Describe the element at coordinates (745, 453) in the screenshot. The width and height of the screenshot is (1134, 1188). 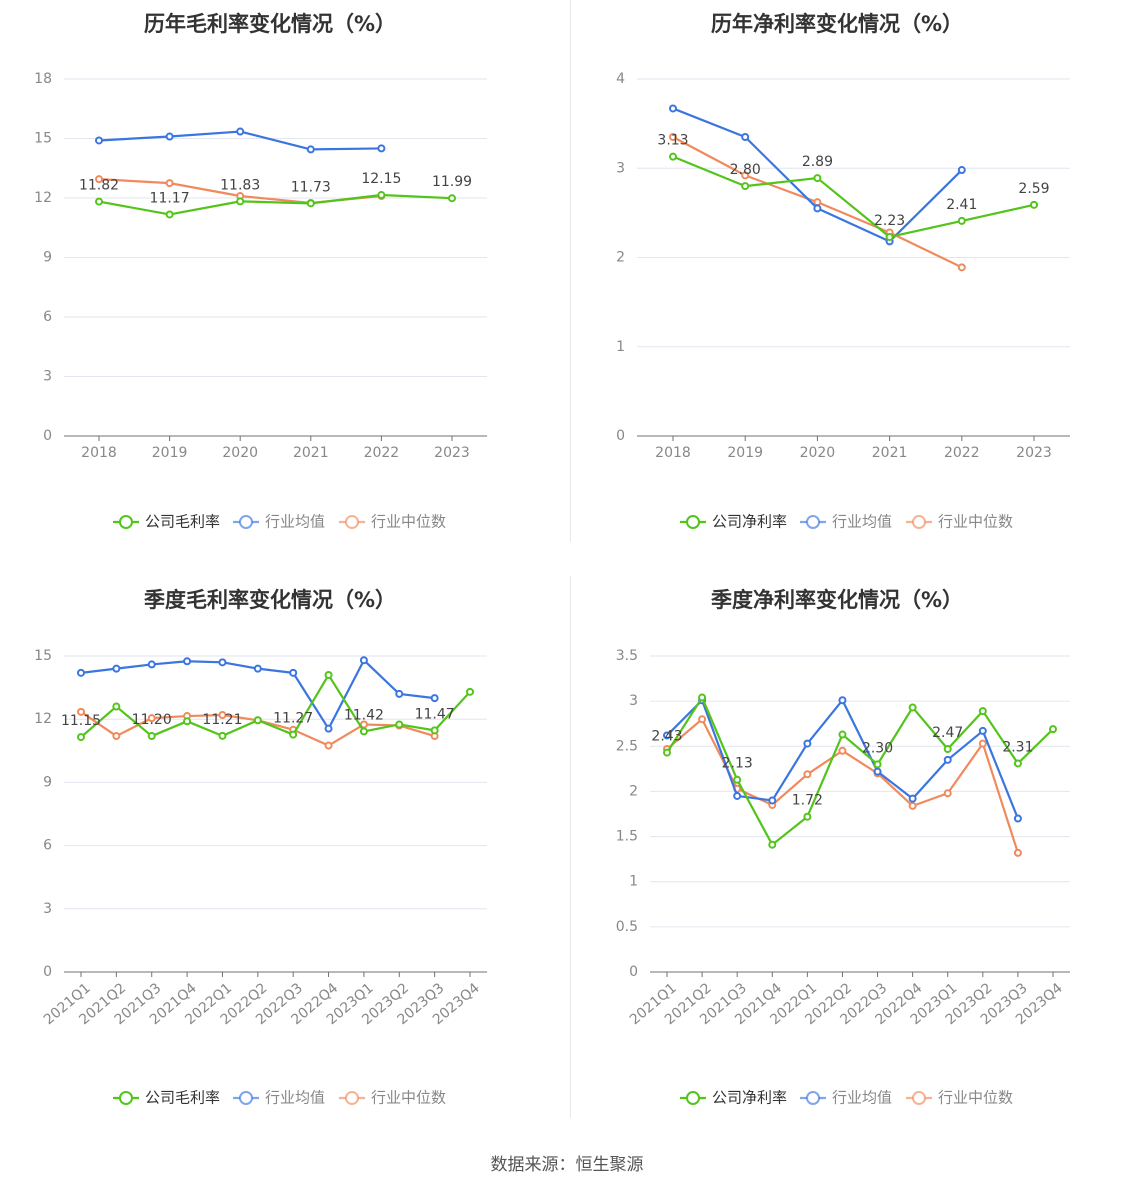
I see `x-tick-label: 2019` at that location.